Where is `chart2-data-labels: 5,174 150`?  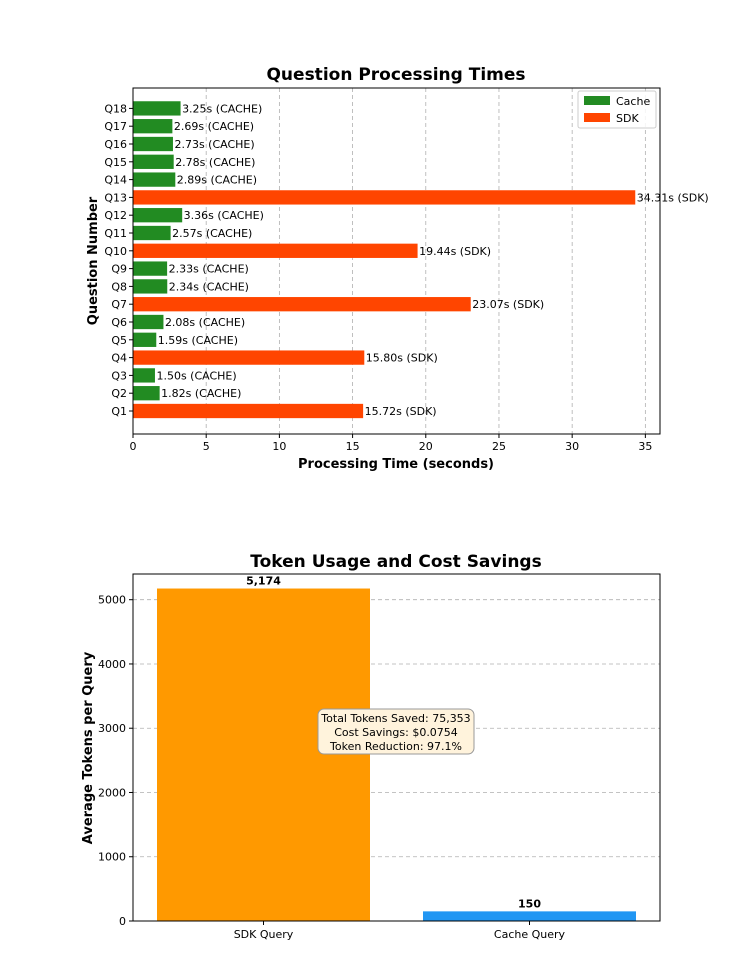 chart2-data-labels: 5,174 150 is located at coordinates (393, 743).